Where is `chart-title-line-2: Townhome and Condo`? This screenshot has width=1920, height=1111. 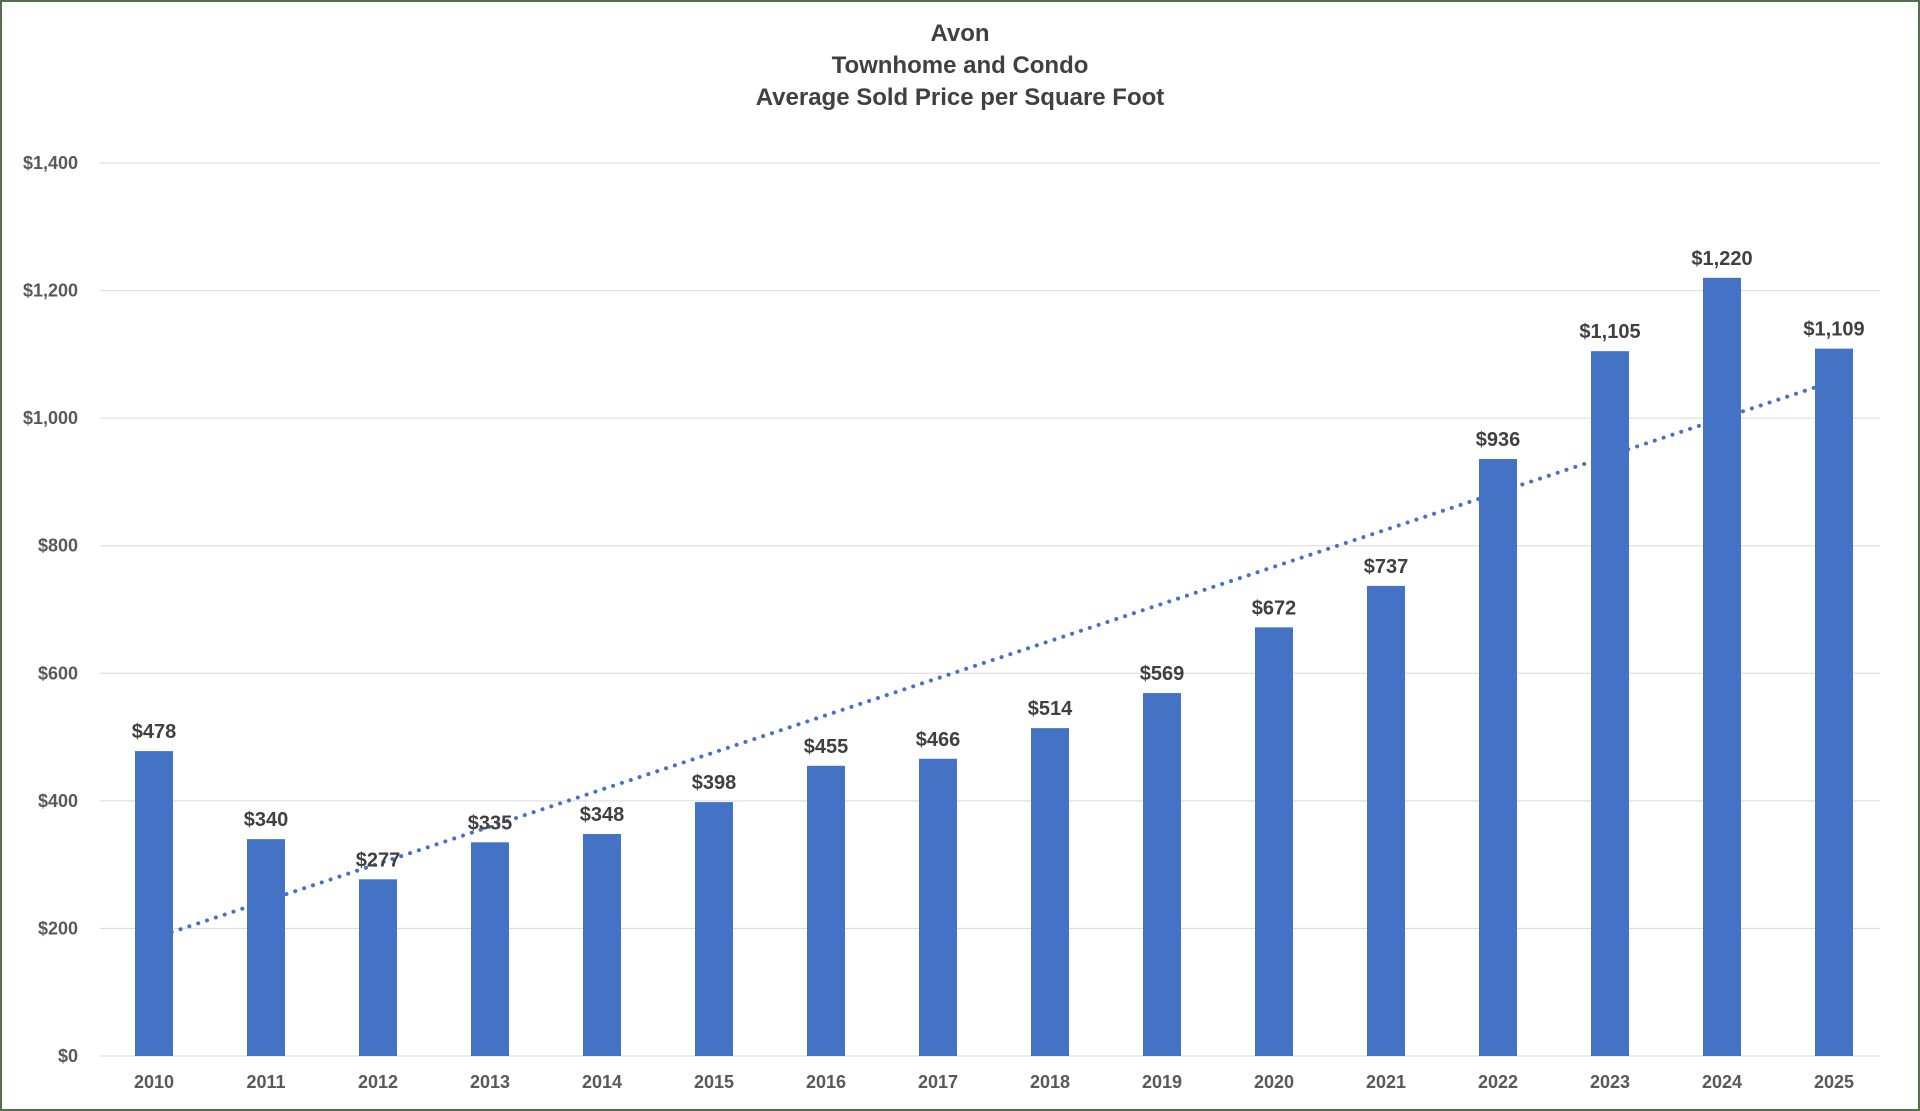 chart-title-line-2: Townhome and Condo is located at coordinates (960, 65).